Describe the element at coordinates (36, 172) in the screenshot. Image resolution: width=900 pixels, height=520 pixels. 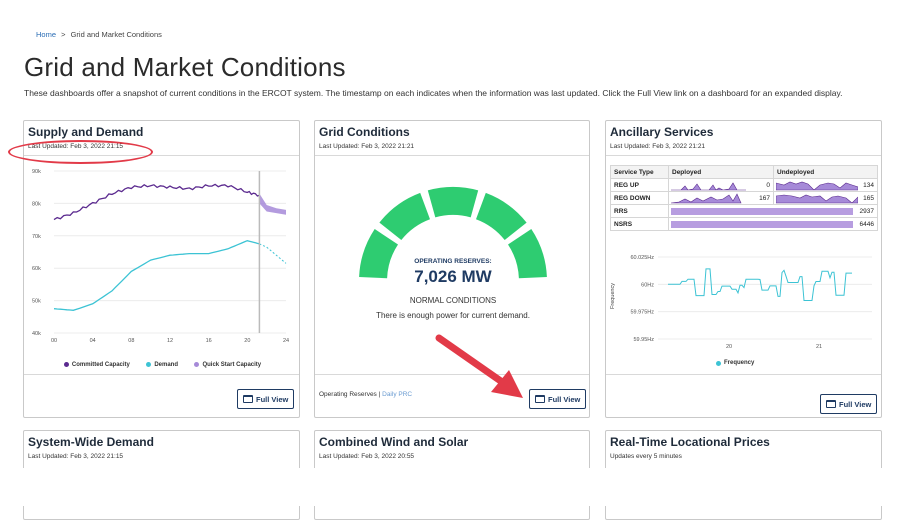
I see `y-tick-label: 90k` at that location.